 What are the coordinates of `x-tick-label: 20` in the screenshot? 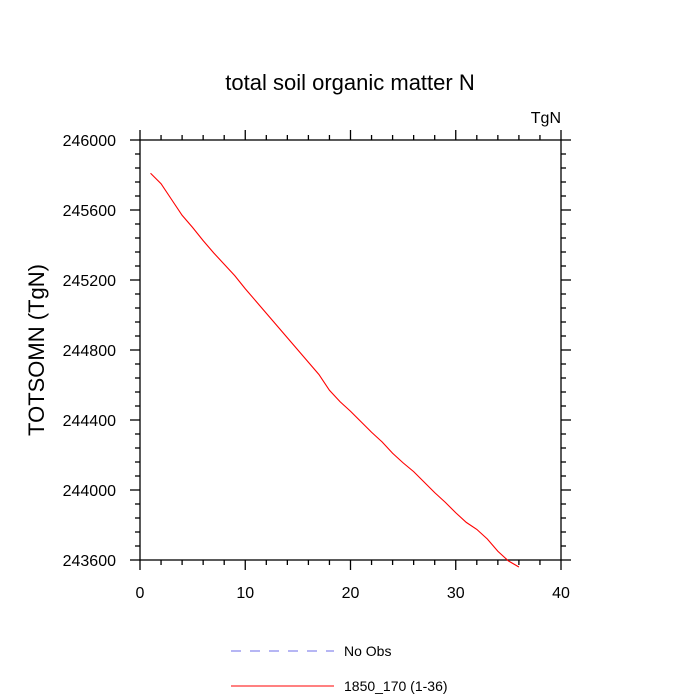 It's located at (351, 593).